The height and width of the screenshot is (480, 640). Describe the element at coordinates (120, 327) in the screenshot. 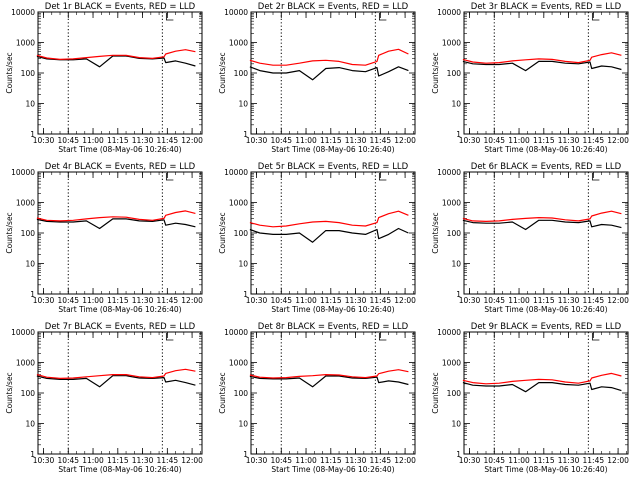

I see `panel-title: Det 7r BLACK = Events, RED = LLD` at that location.